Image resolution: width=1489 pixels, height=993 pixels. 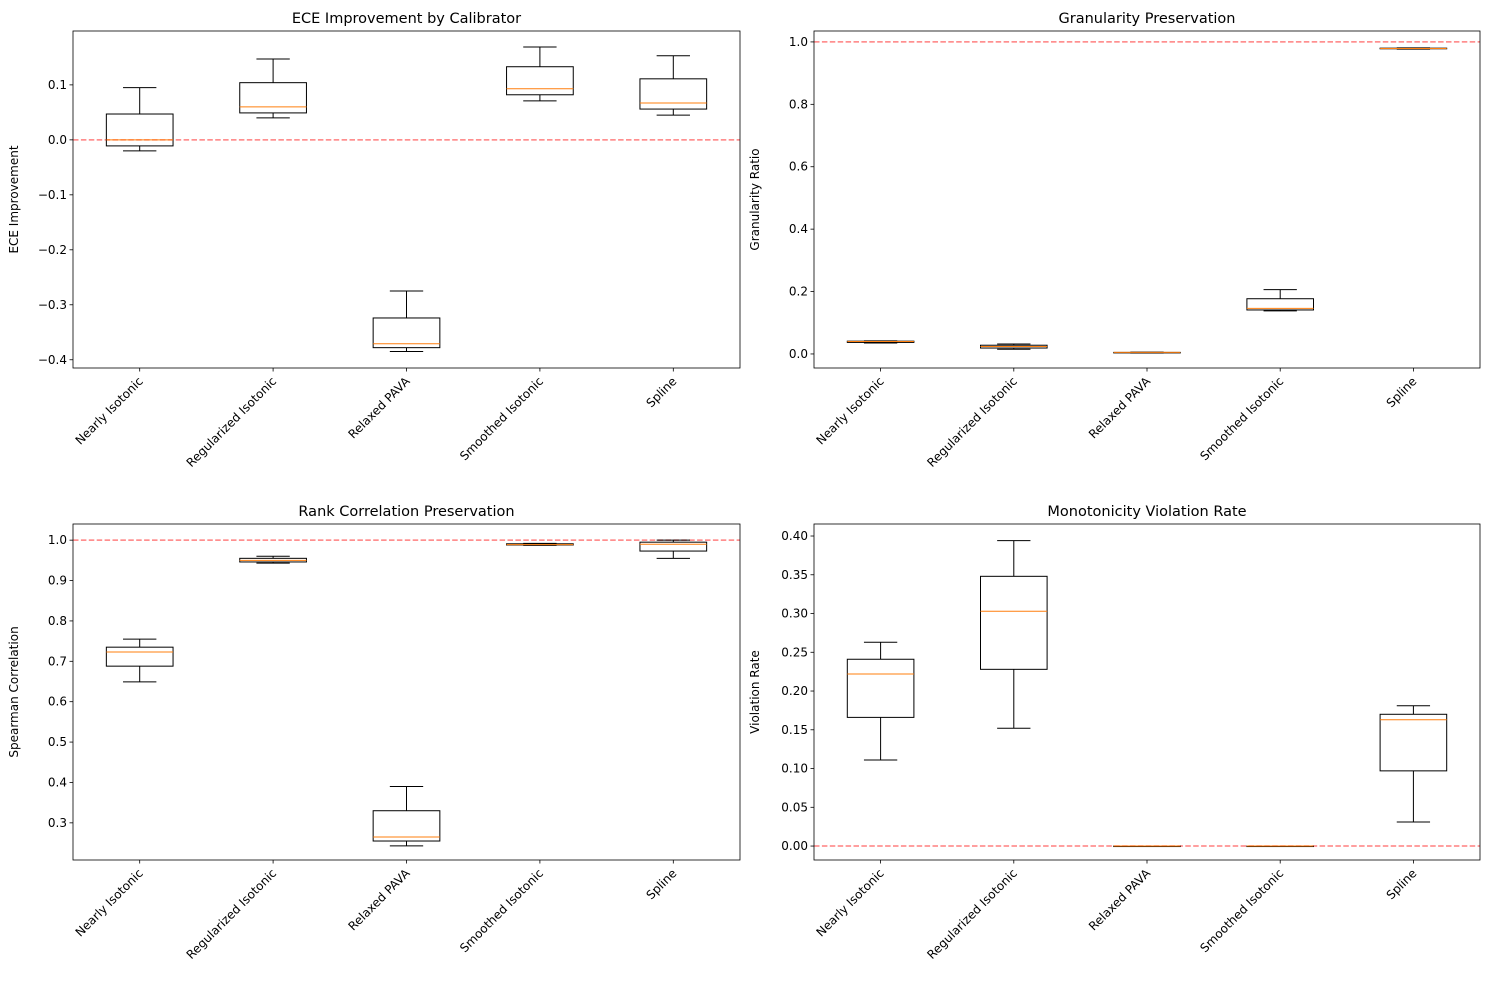 I want to click on chart-title: Granularity Preservation, so click(x=1147, y=19).